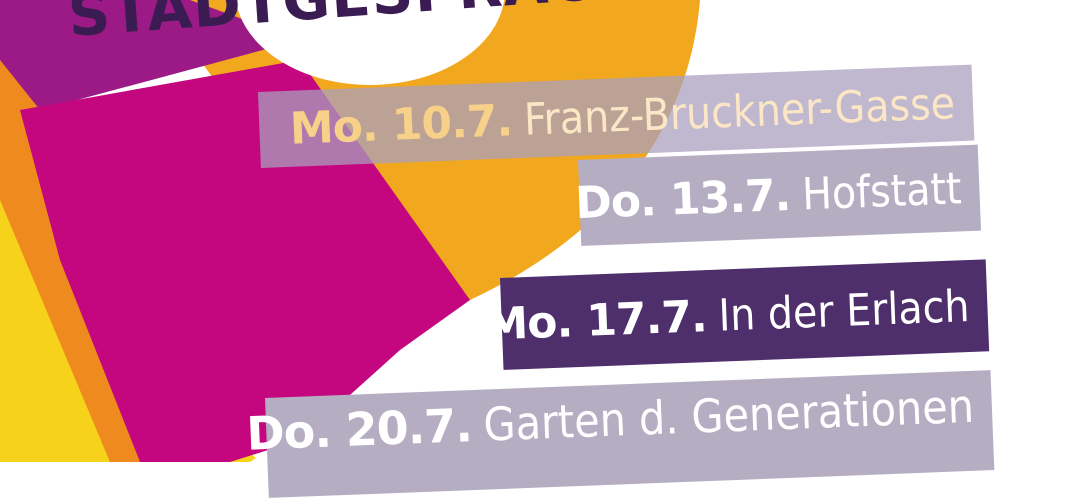 The image size is (1080, 499). I want to click on event-date: Mo. 17.7., so click(595, 320).